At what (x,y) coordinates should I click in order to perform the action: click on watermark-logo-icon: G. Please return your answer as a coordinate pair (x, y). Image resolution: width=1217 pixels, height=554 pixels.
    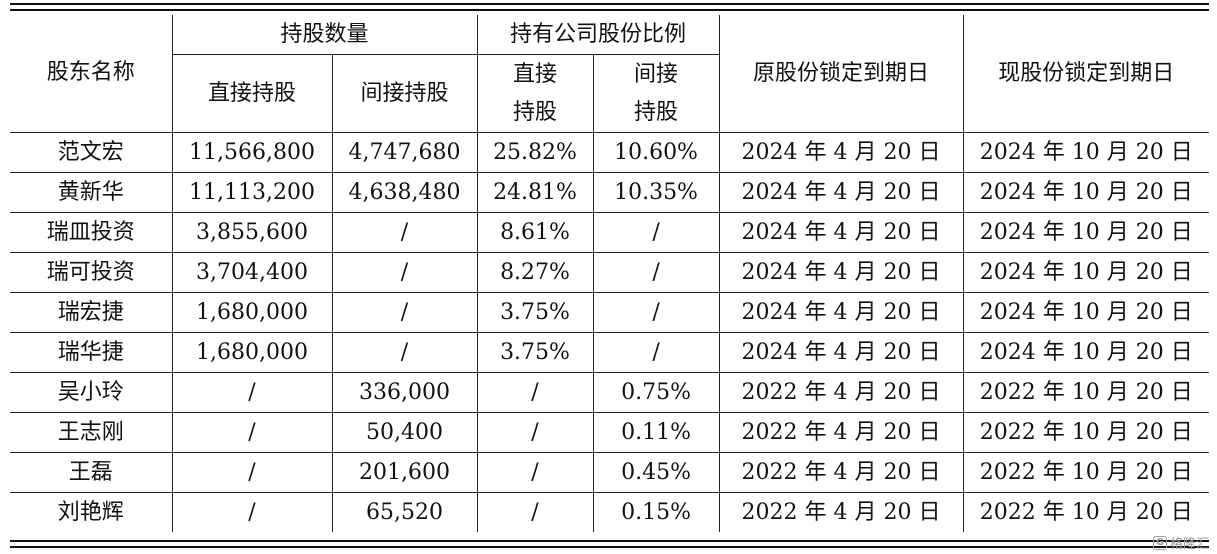
    Looking at the image, I should click on (1159, 542).